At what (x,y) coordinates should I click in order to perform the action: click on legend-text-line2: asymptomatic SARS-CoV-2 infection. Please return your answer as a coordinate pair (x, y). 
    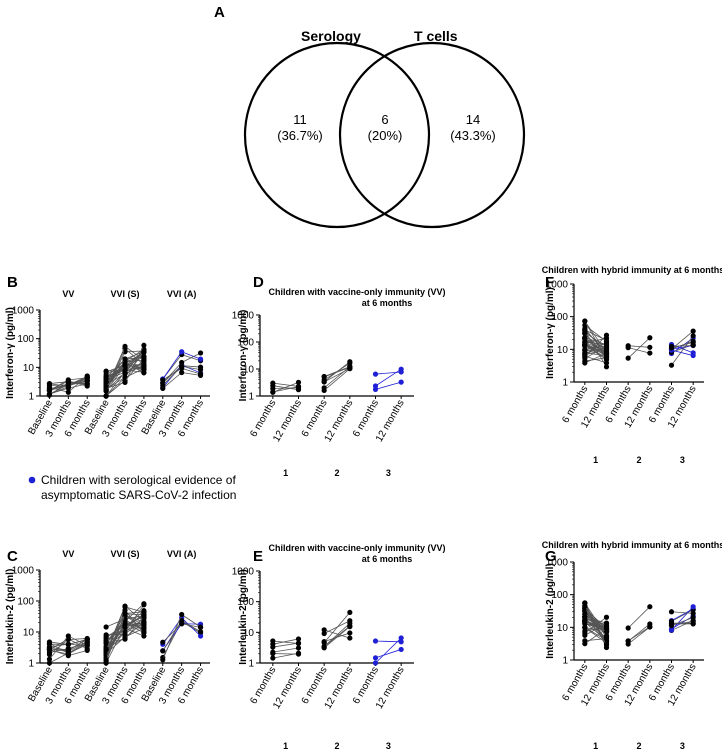
    Looking at the image, I should click on (138, 495).